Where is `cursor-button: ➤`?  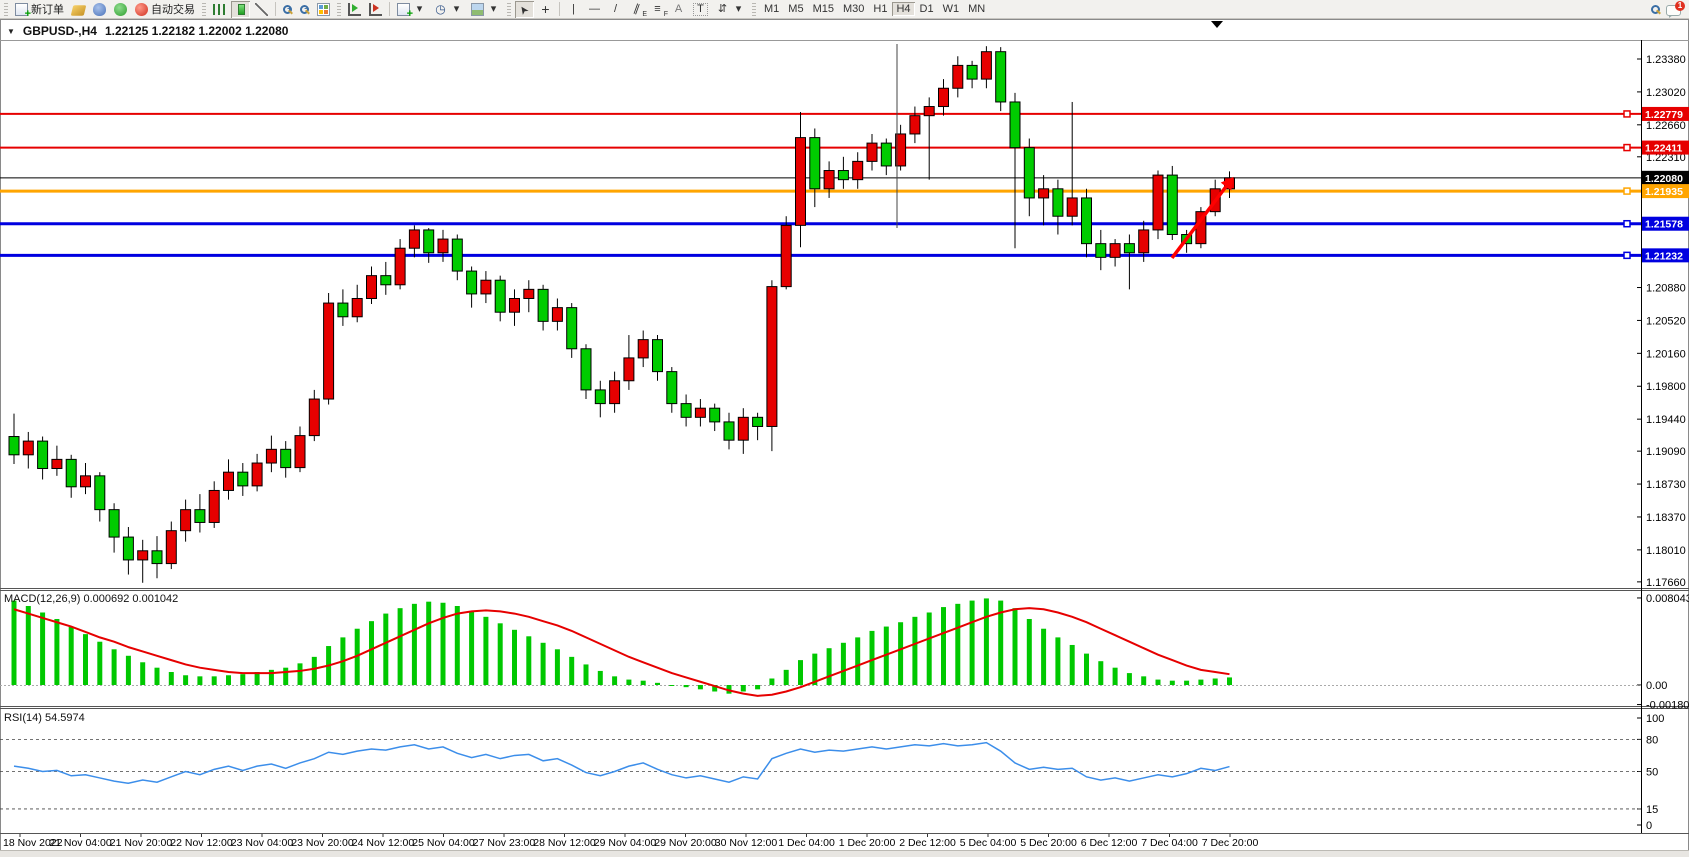
cursor-button: ➤ is located at coordinates (524, 9).